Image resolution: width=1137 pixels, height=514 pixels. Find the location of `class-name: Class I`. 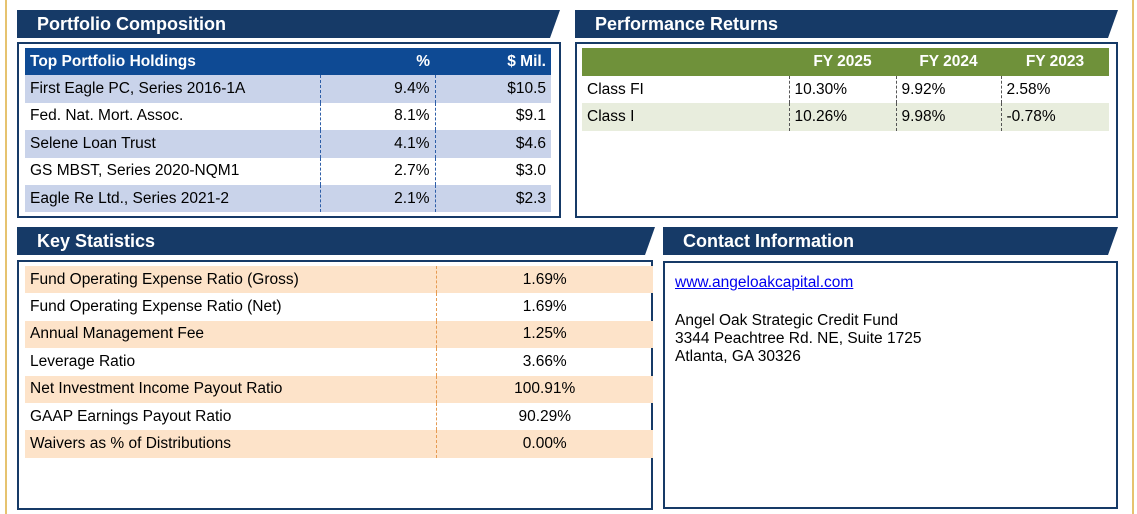

class-name: Class I is located at coordinates (685, 117).